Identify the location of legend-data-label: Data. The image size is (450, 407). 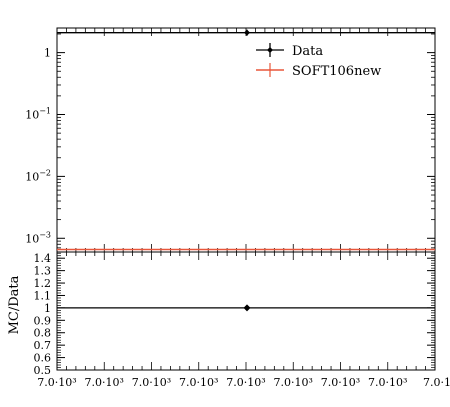
(307, 51).